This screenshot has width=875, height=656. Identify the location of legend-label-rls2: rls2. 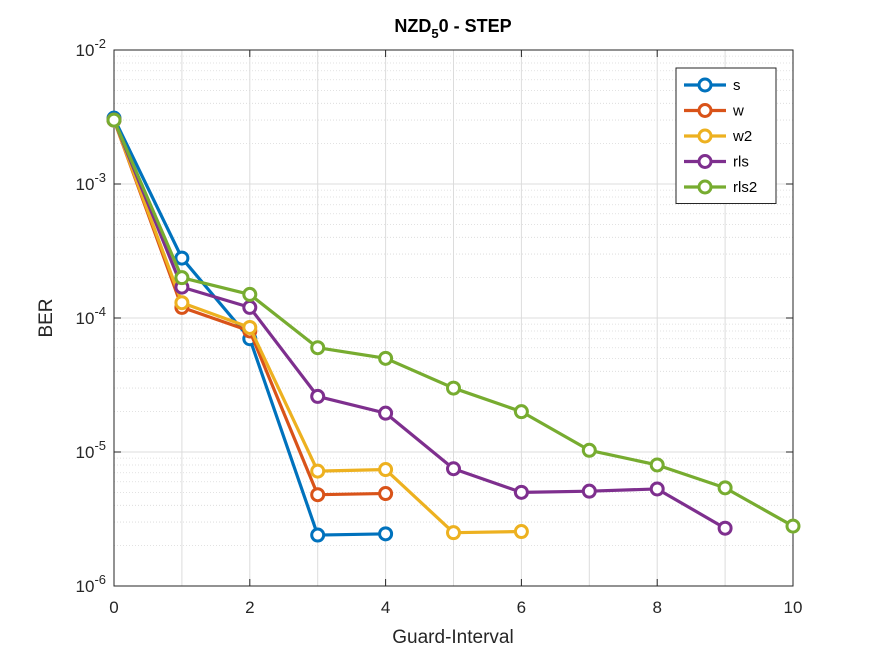
(745, 187).